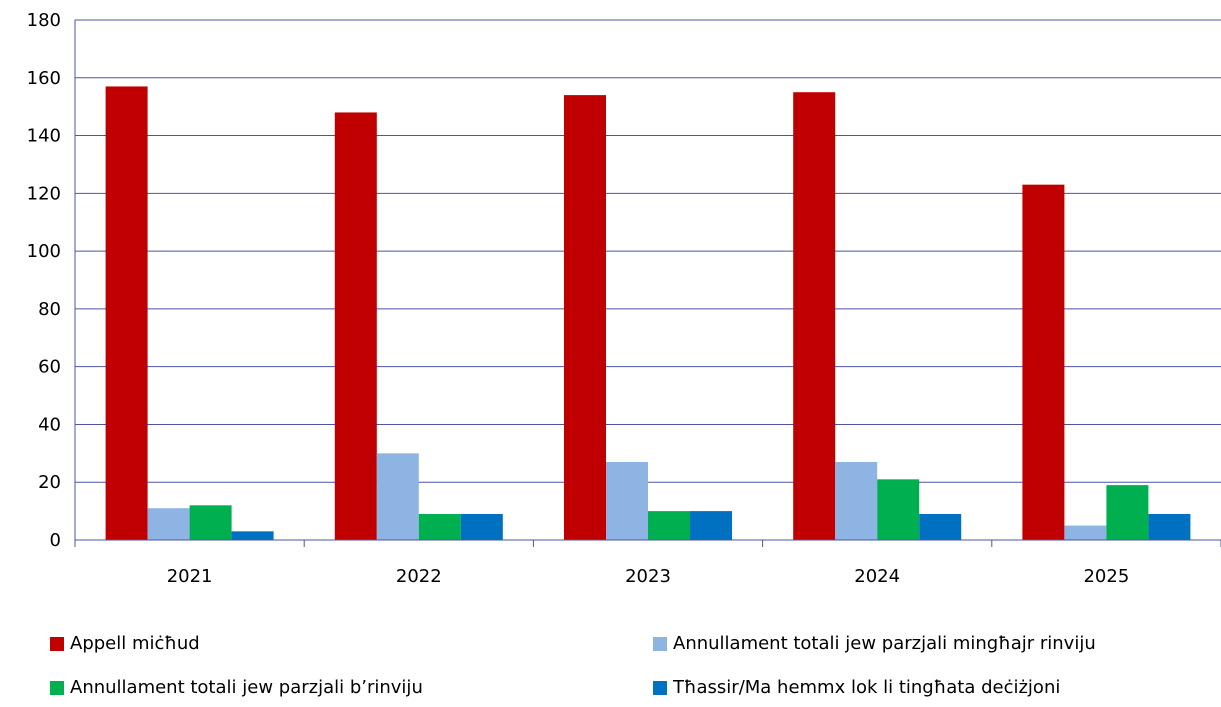 The width and height of the screenshot is (1221, 707). What do you see at coordinates (44, 280) in the screenshot?
I see `y-axis-ticks: 0 20 40 60 80 100 120 140 160 180` at bounding box center [44, 280].